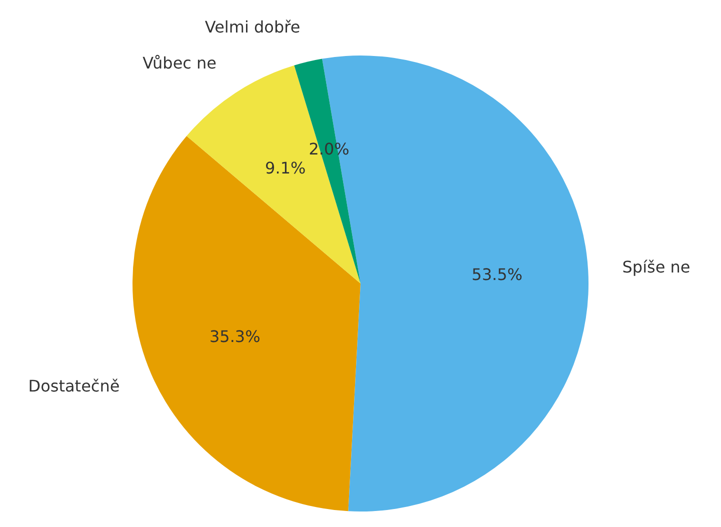  Describe the element at coordinates (74, 386) in the screenshot. I see `slice-label: Dostatečně` at that location.